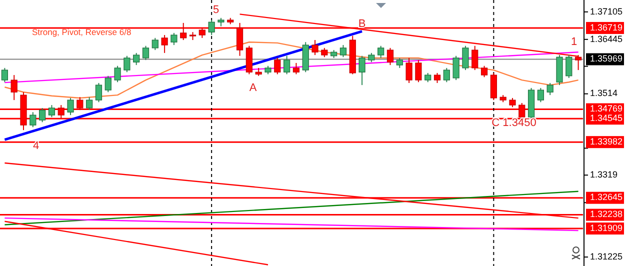  What do you see at coordinates (606, 197) in the screenshot?
I see `ref-line-label: 1.32645` at bounding box center [606, 197].